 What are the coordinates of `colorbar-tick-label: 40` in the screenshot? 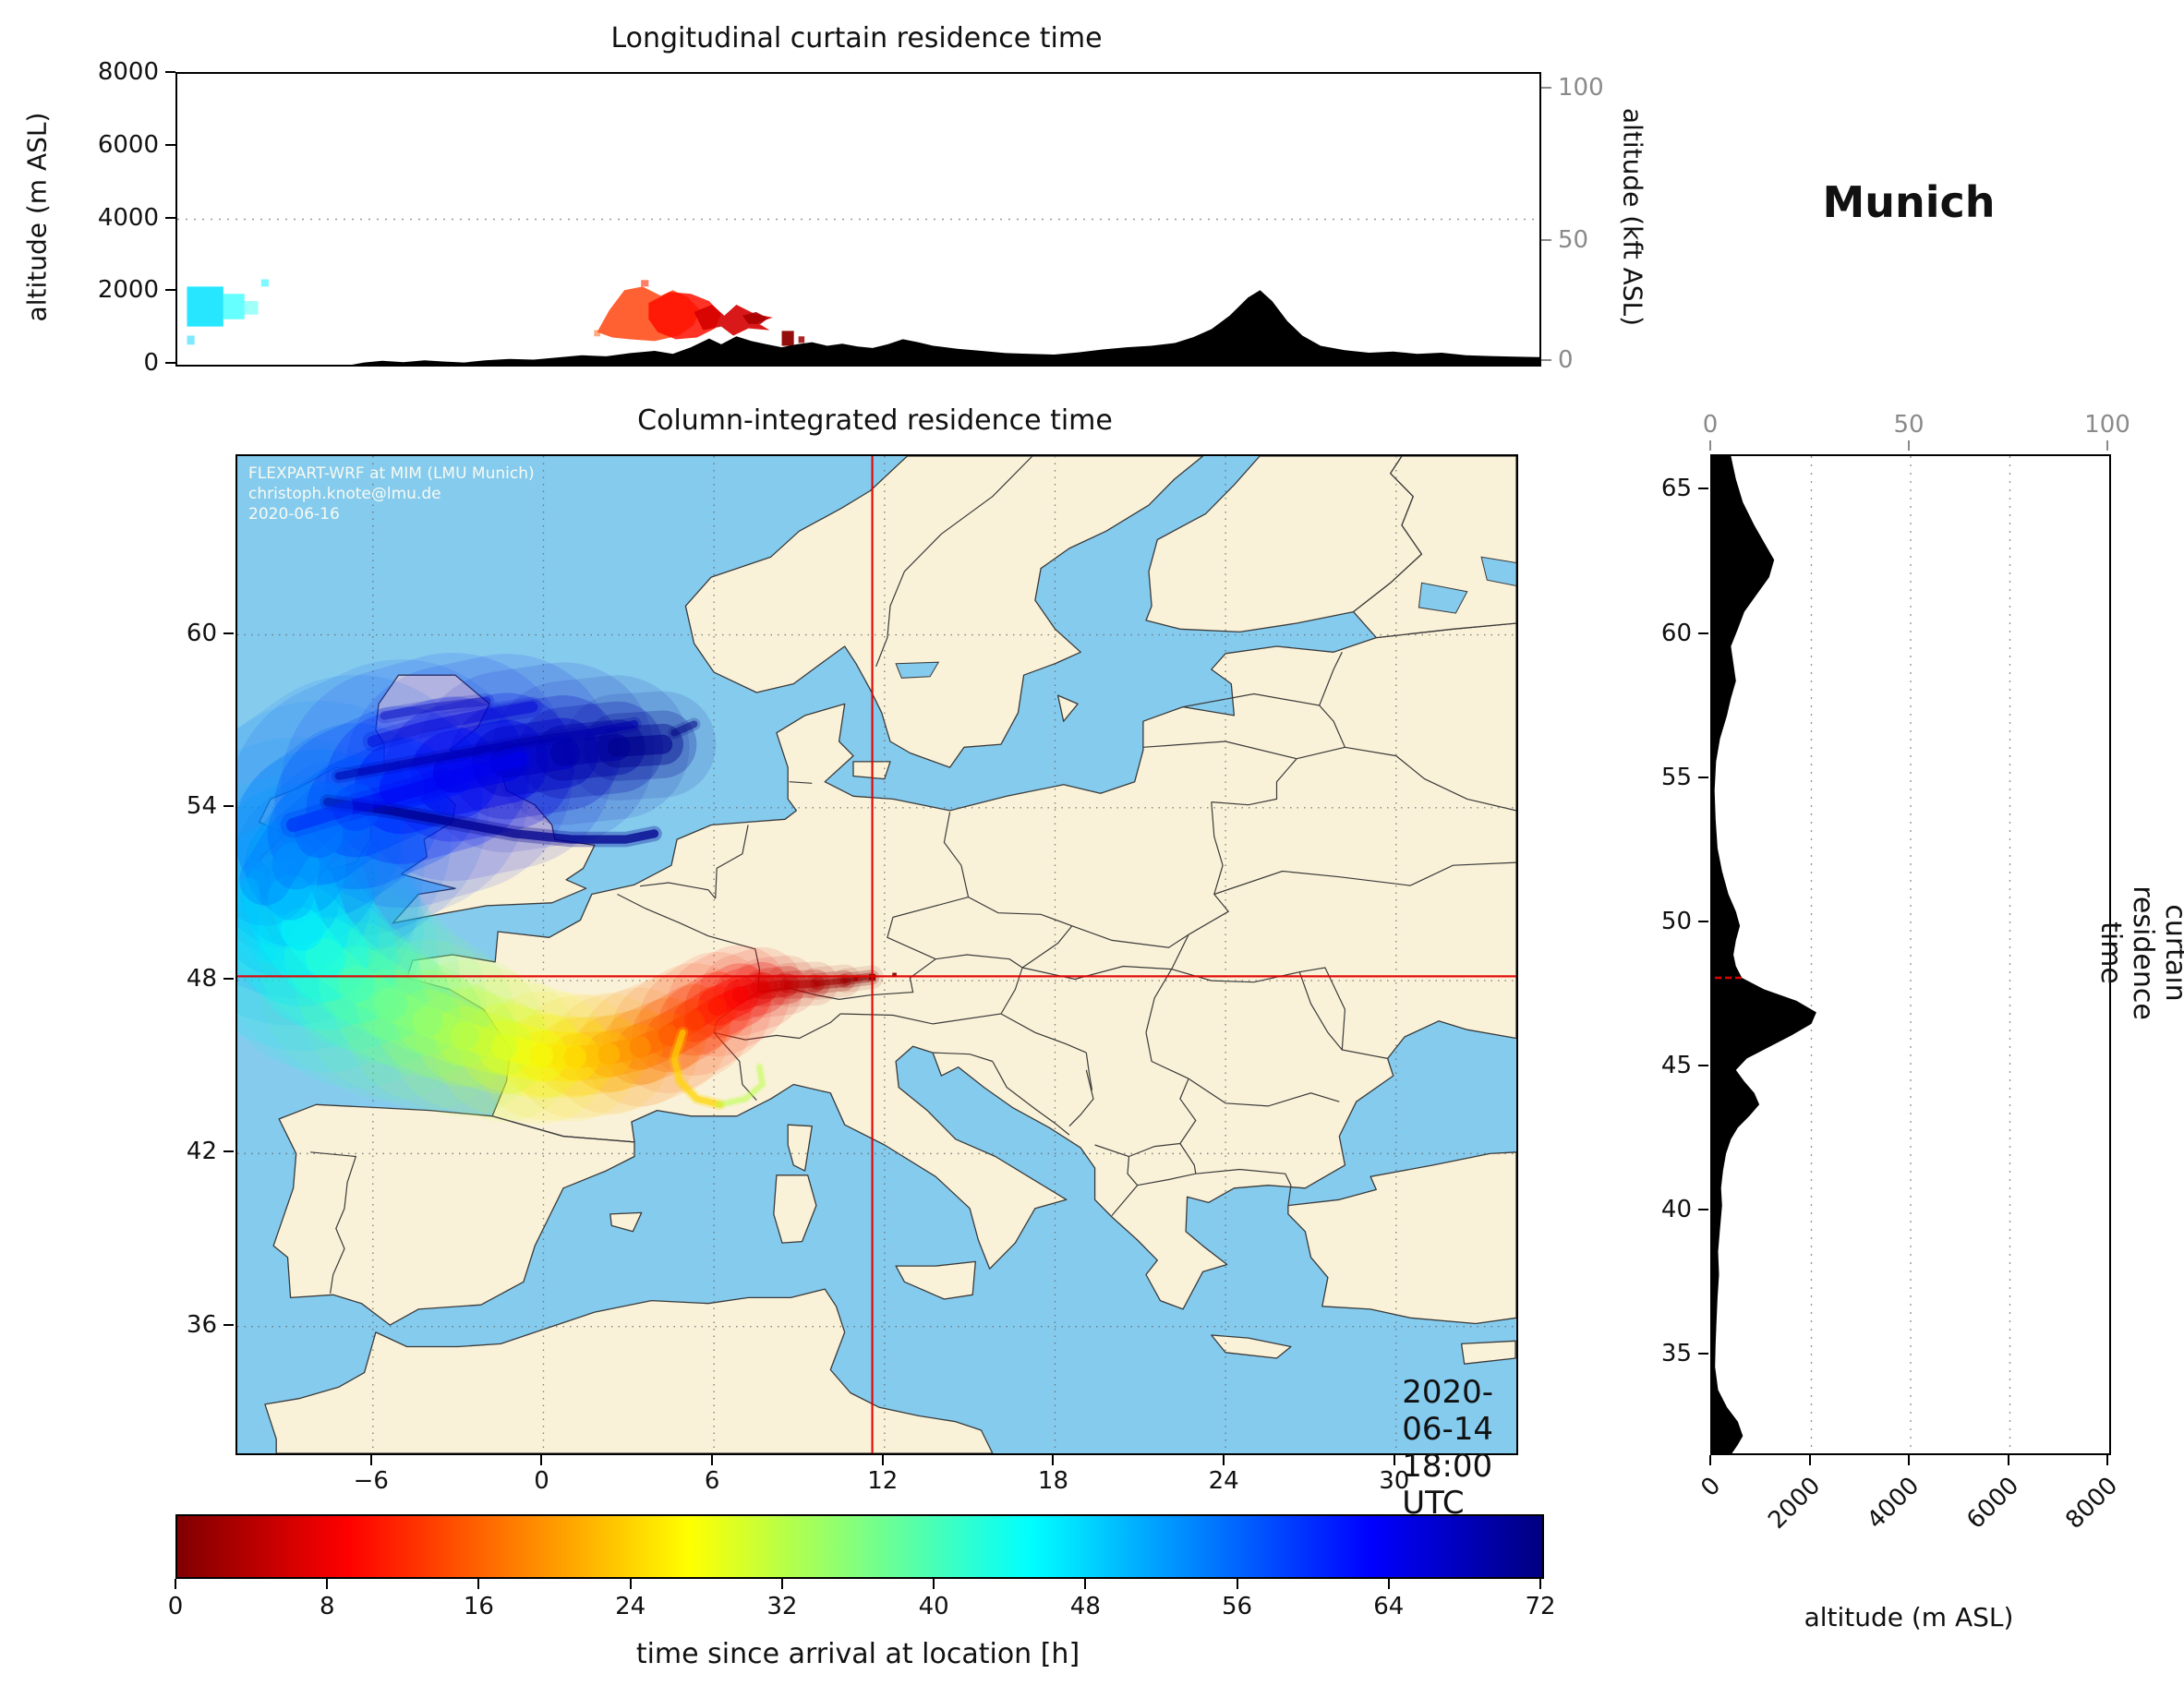 It's located at (933, 1606).